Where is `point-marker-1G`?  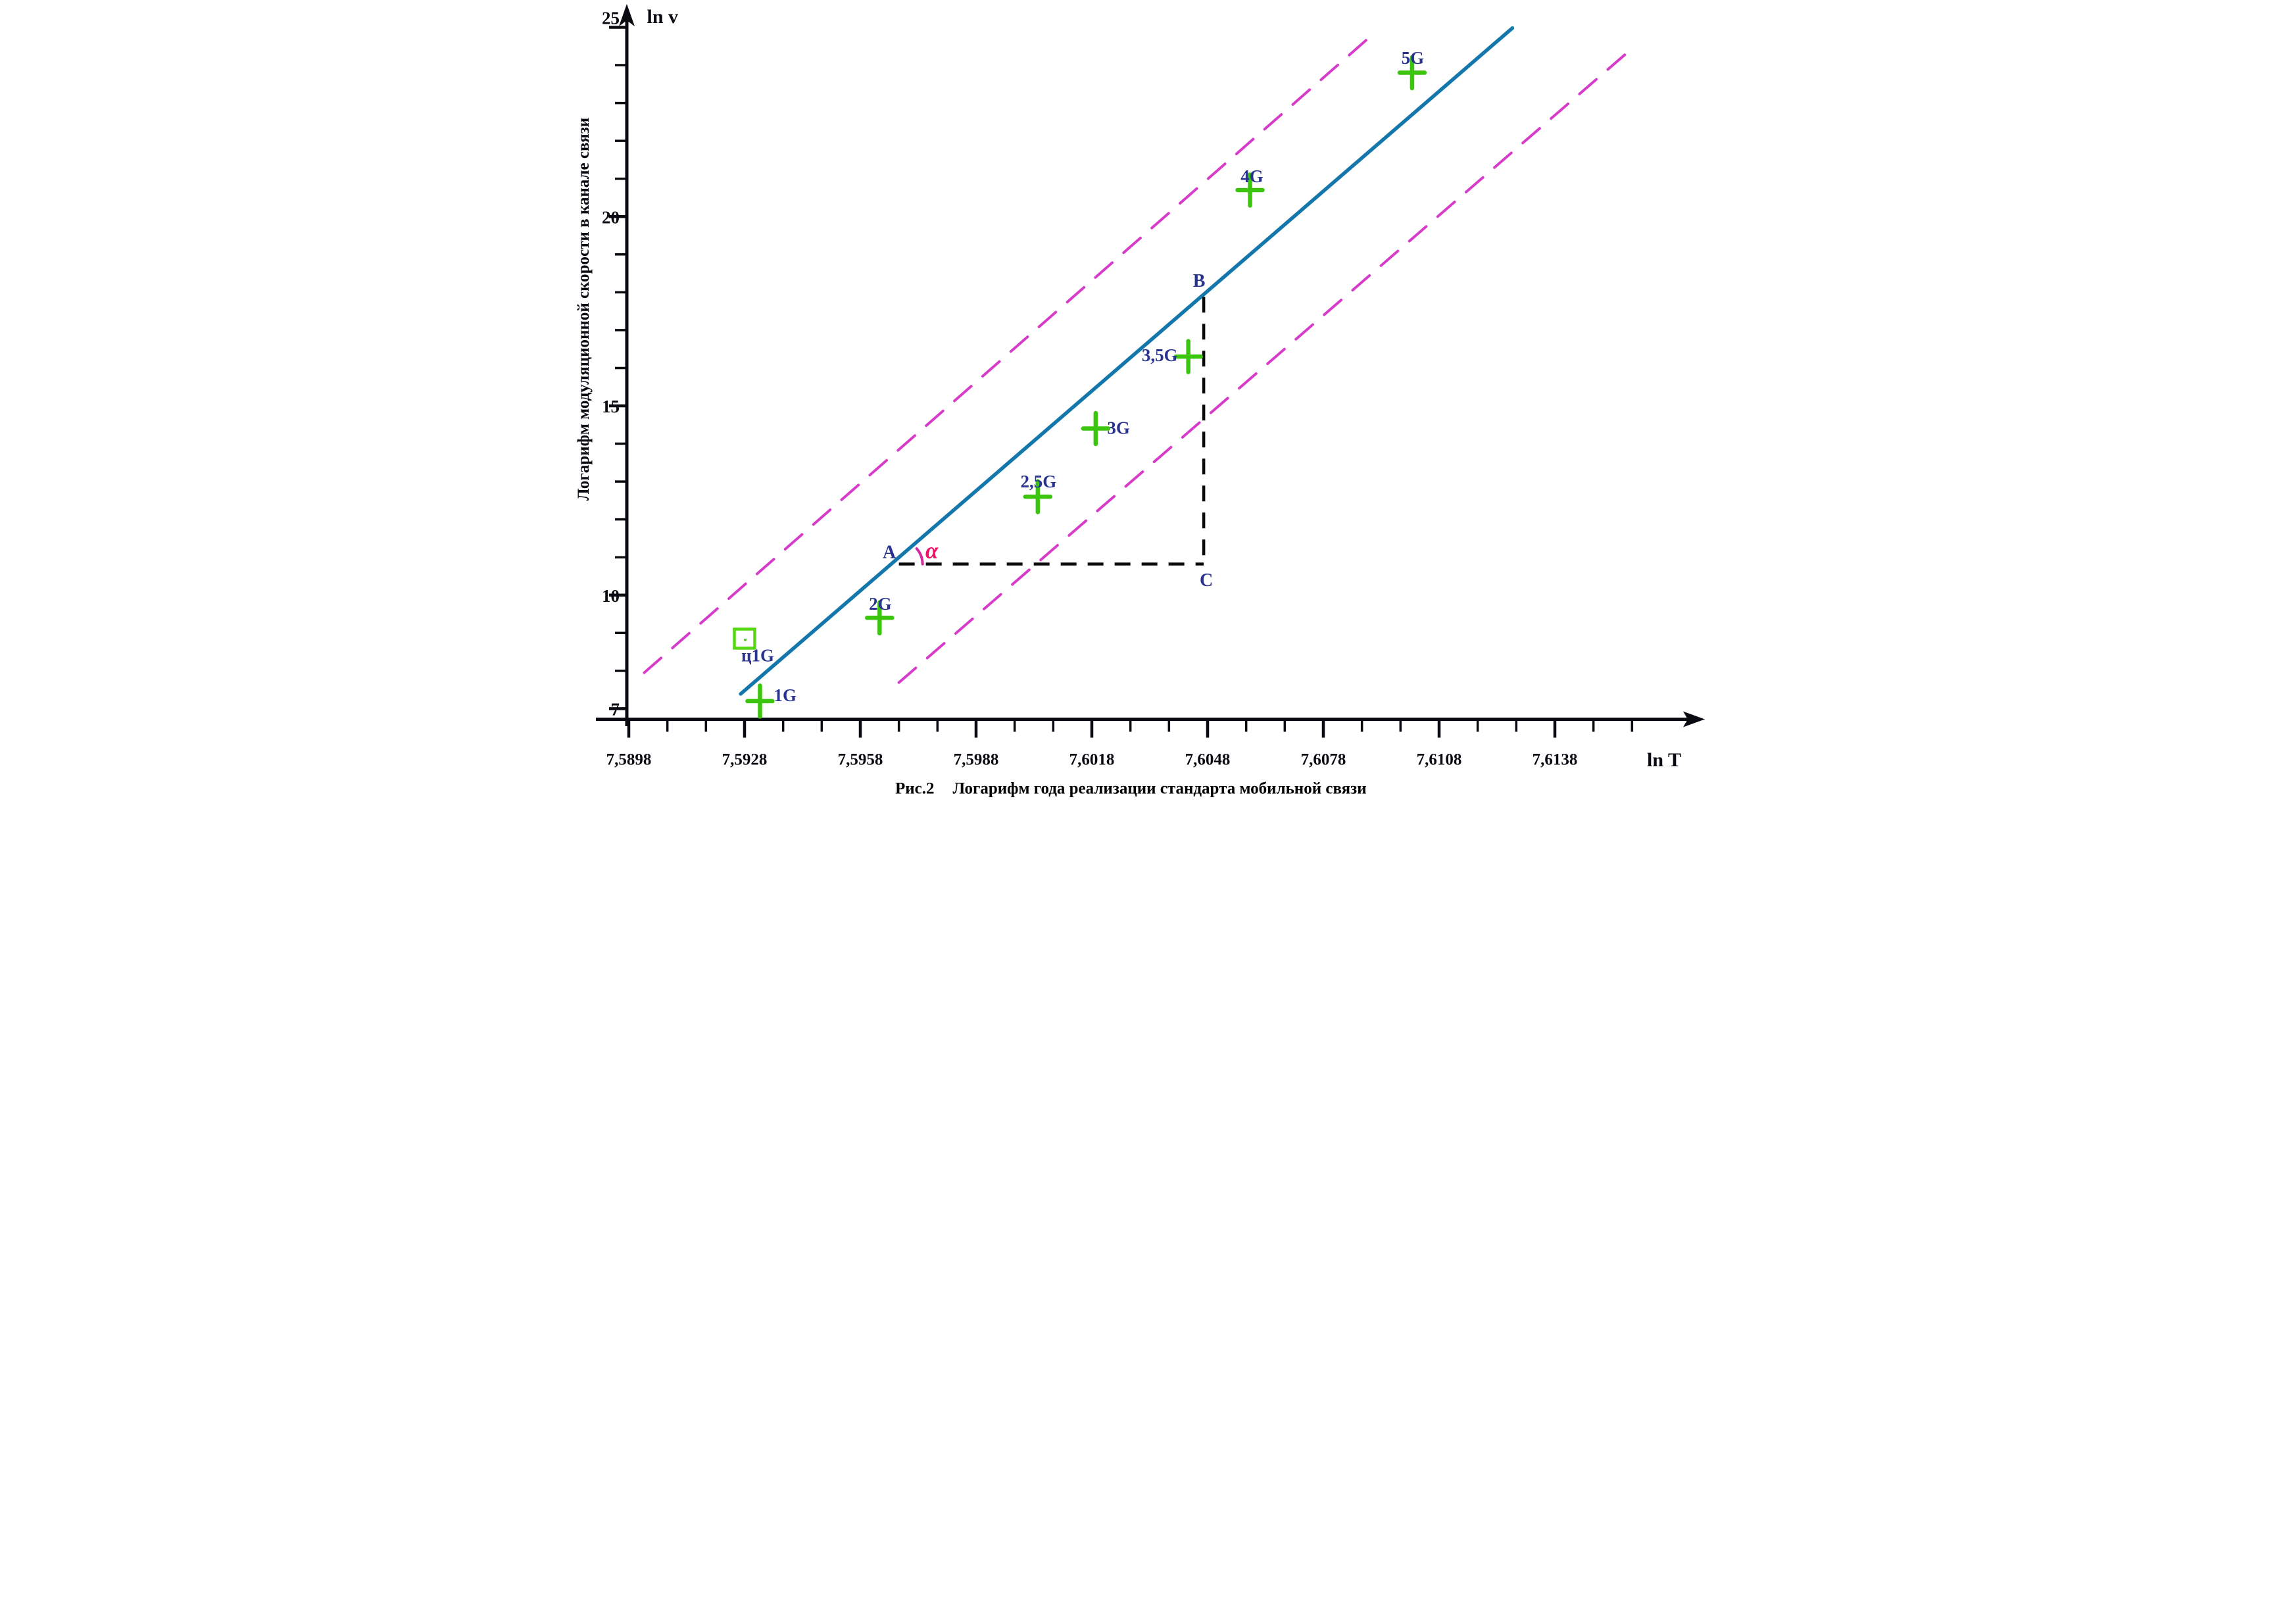
point-marker-1G is located at coordinates (760, 701).